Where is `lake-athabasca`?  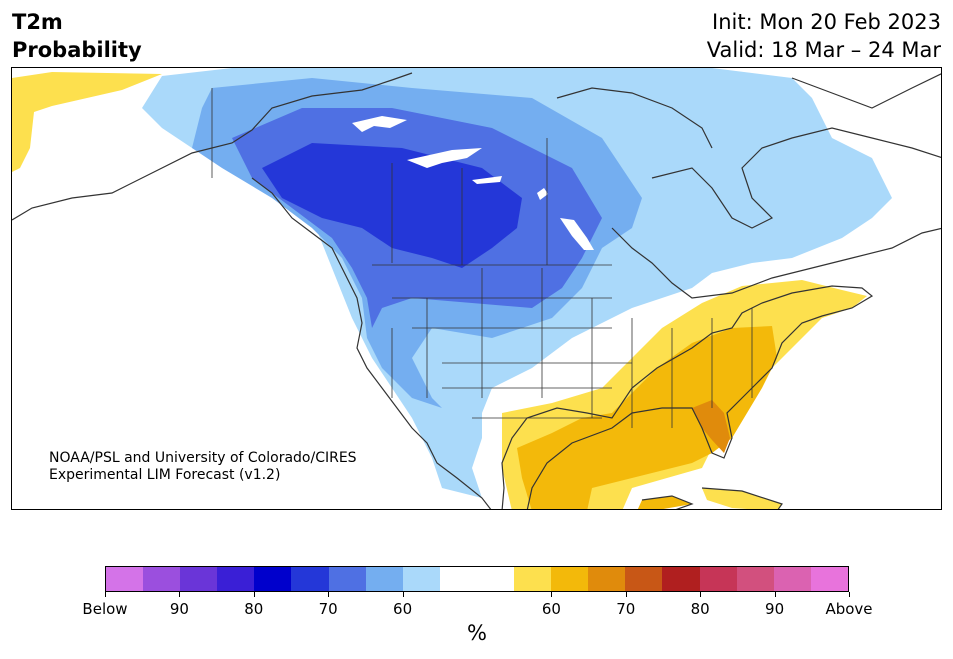
lake-athabasca is located at coordinates (487, 180).